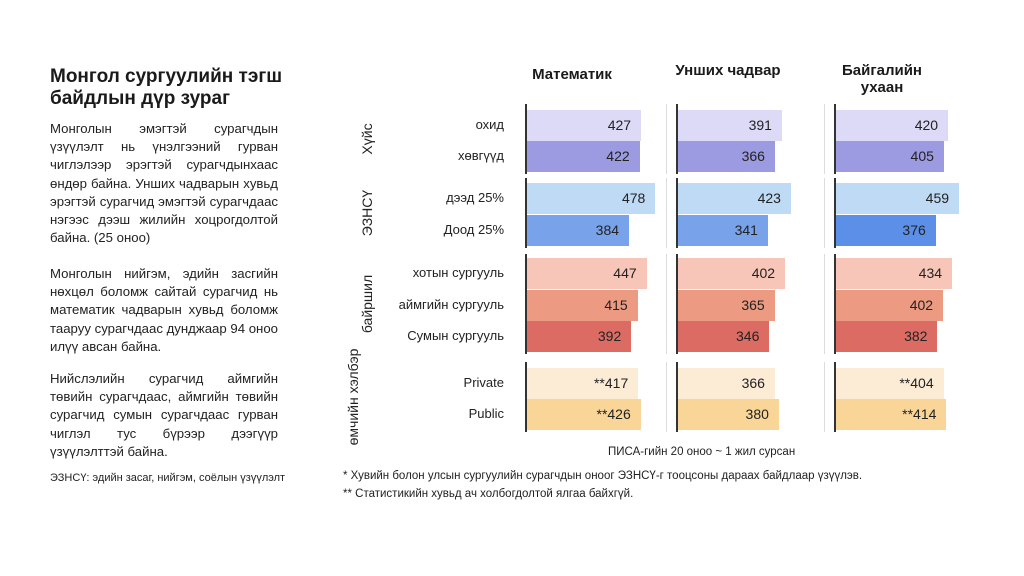  I want to click on page-title: Монгол сургуулийн тэгш байдлын дүр зураг, so click(166, 87).